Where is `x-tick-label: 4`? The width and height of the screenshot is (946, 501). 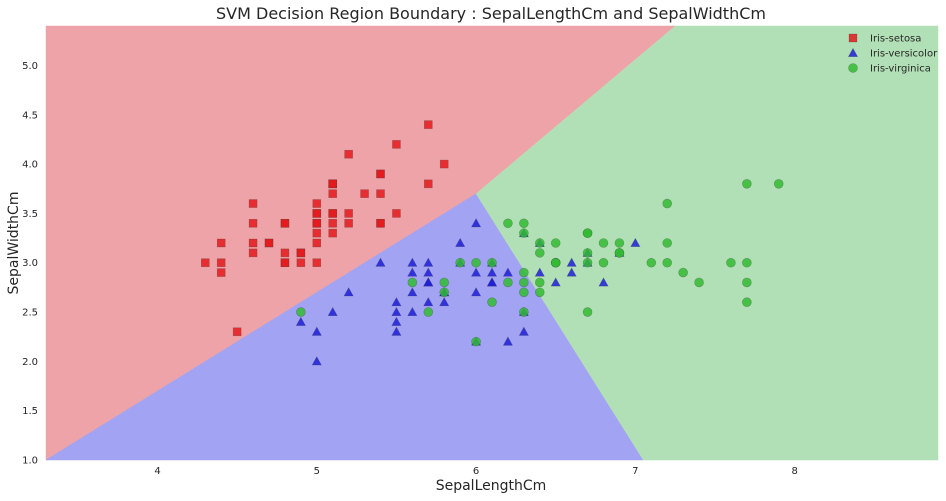 x-tick-label: 4 is located at coordinates (157, 471).